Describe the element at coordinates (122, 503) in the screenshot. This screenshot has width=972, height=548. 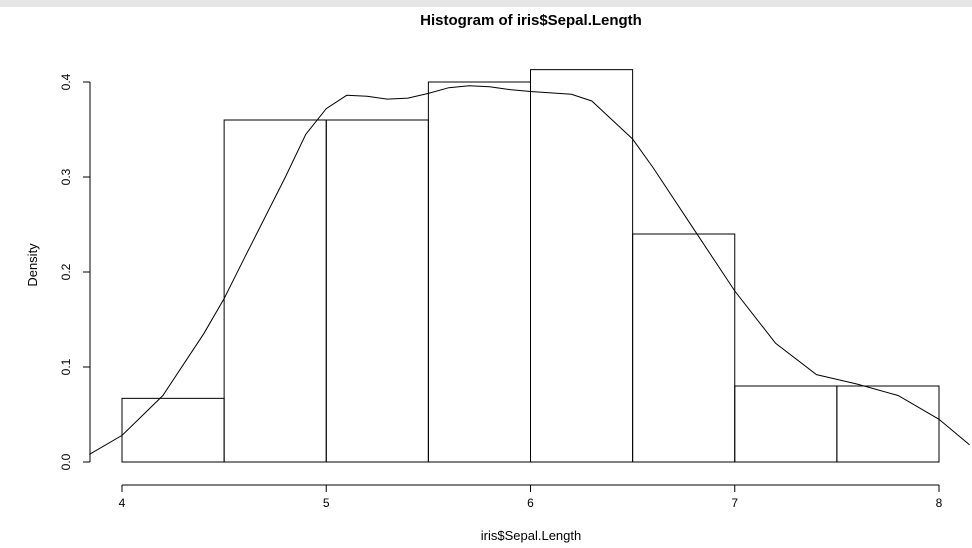
I see `x-tick-label: 4` at that location.